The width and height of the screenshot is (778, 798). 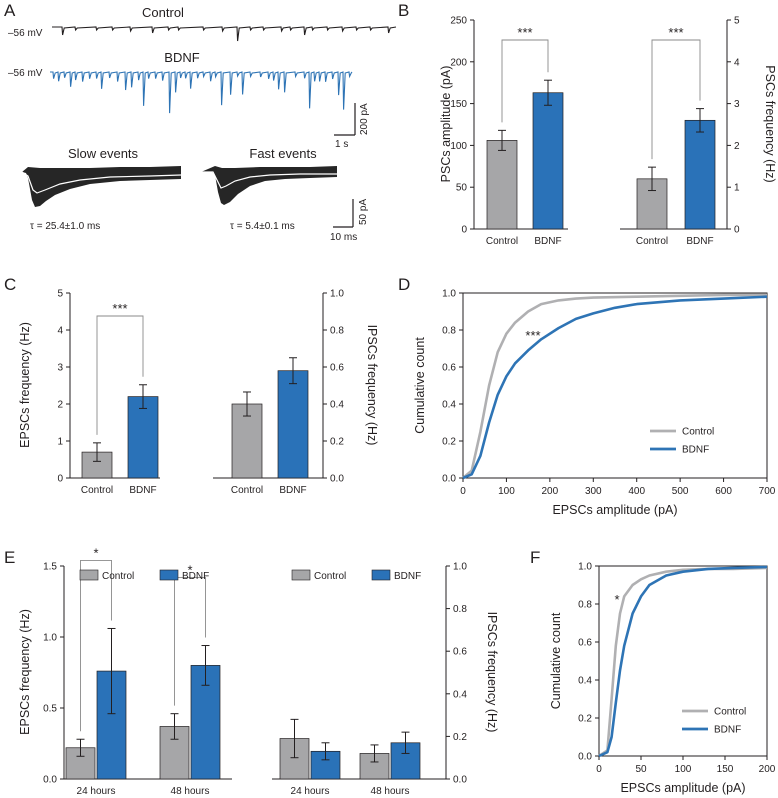 What do you see at coordinates (247, 490) in the screenshot?
I see `C-right-x-tick-label: Control` at bounding box center [247, 490].